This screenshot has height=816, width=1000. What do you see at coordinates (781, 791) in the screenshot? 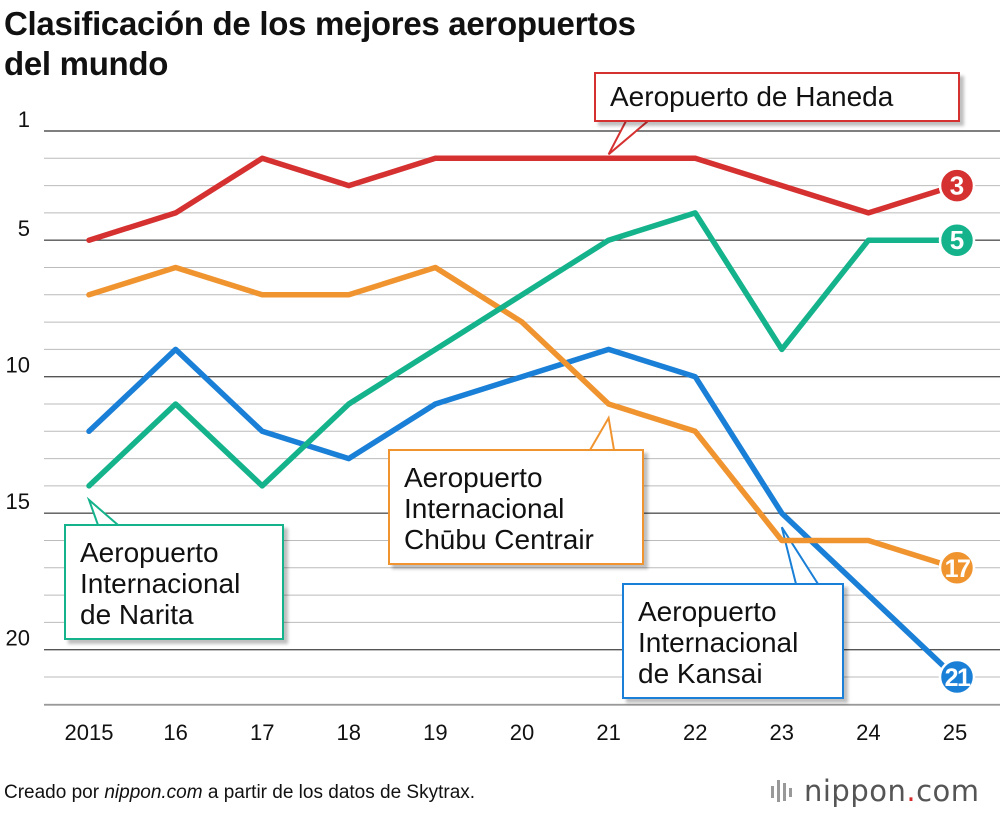
I see `nippon-logo-icon` at bounding box center [781, 791].